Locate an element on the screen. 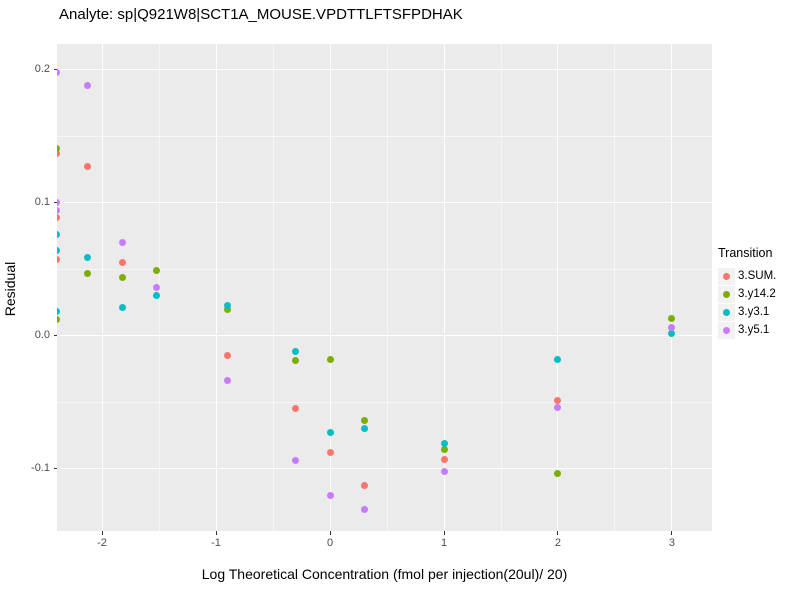 The image size is (800, 600). legend-label: 3.SUM. is located at coordinates (757, 276).